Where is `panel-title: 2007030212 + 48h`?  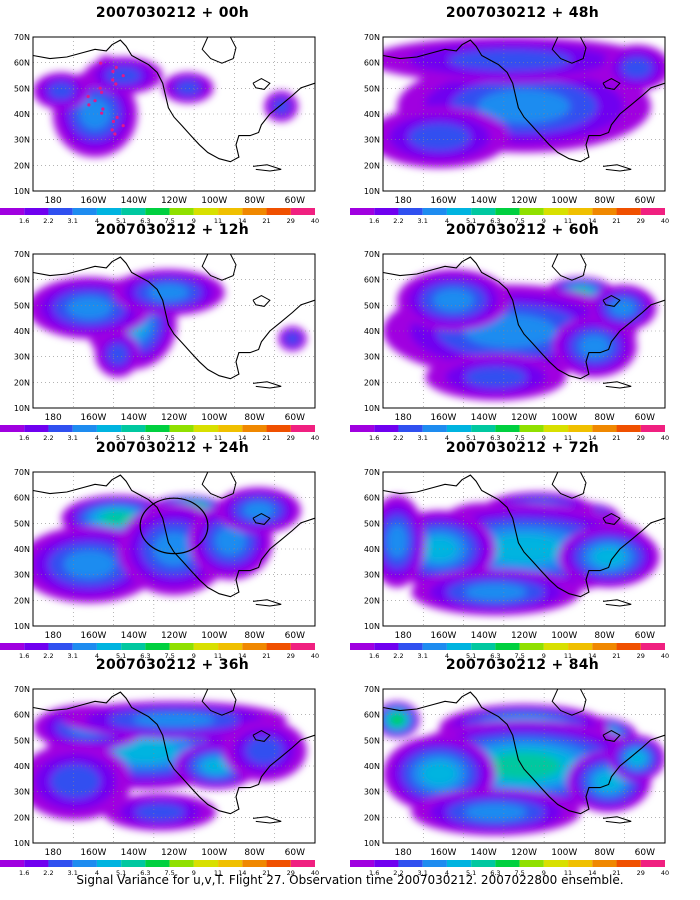 panel-title: 2007030212 + 48h is located at coordinates (522, 13).